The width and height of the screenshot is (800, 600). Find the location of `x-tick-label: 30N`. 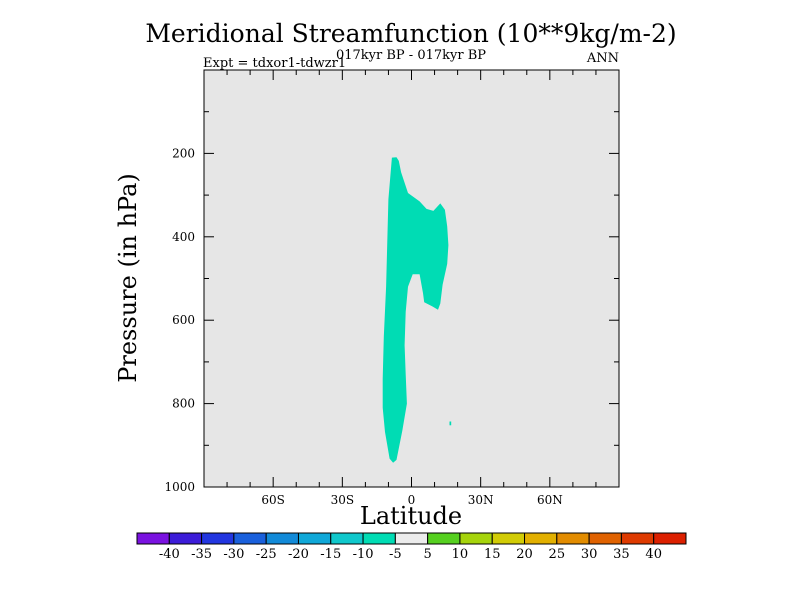

x-tick-label: 30N is located at coordinates (481, 500).